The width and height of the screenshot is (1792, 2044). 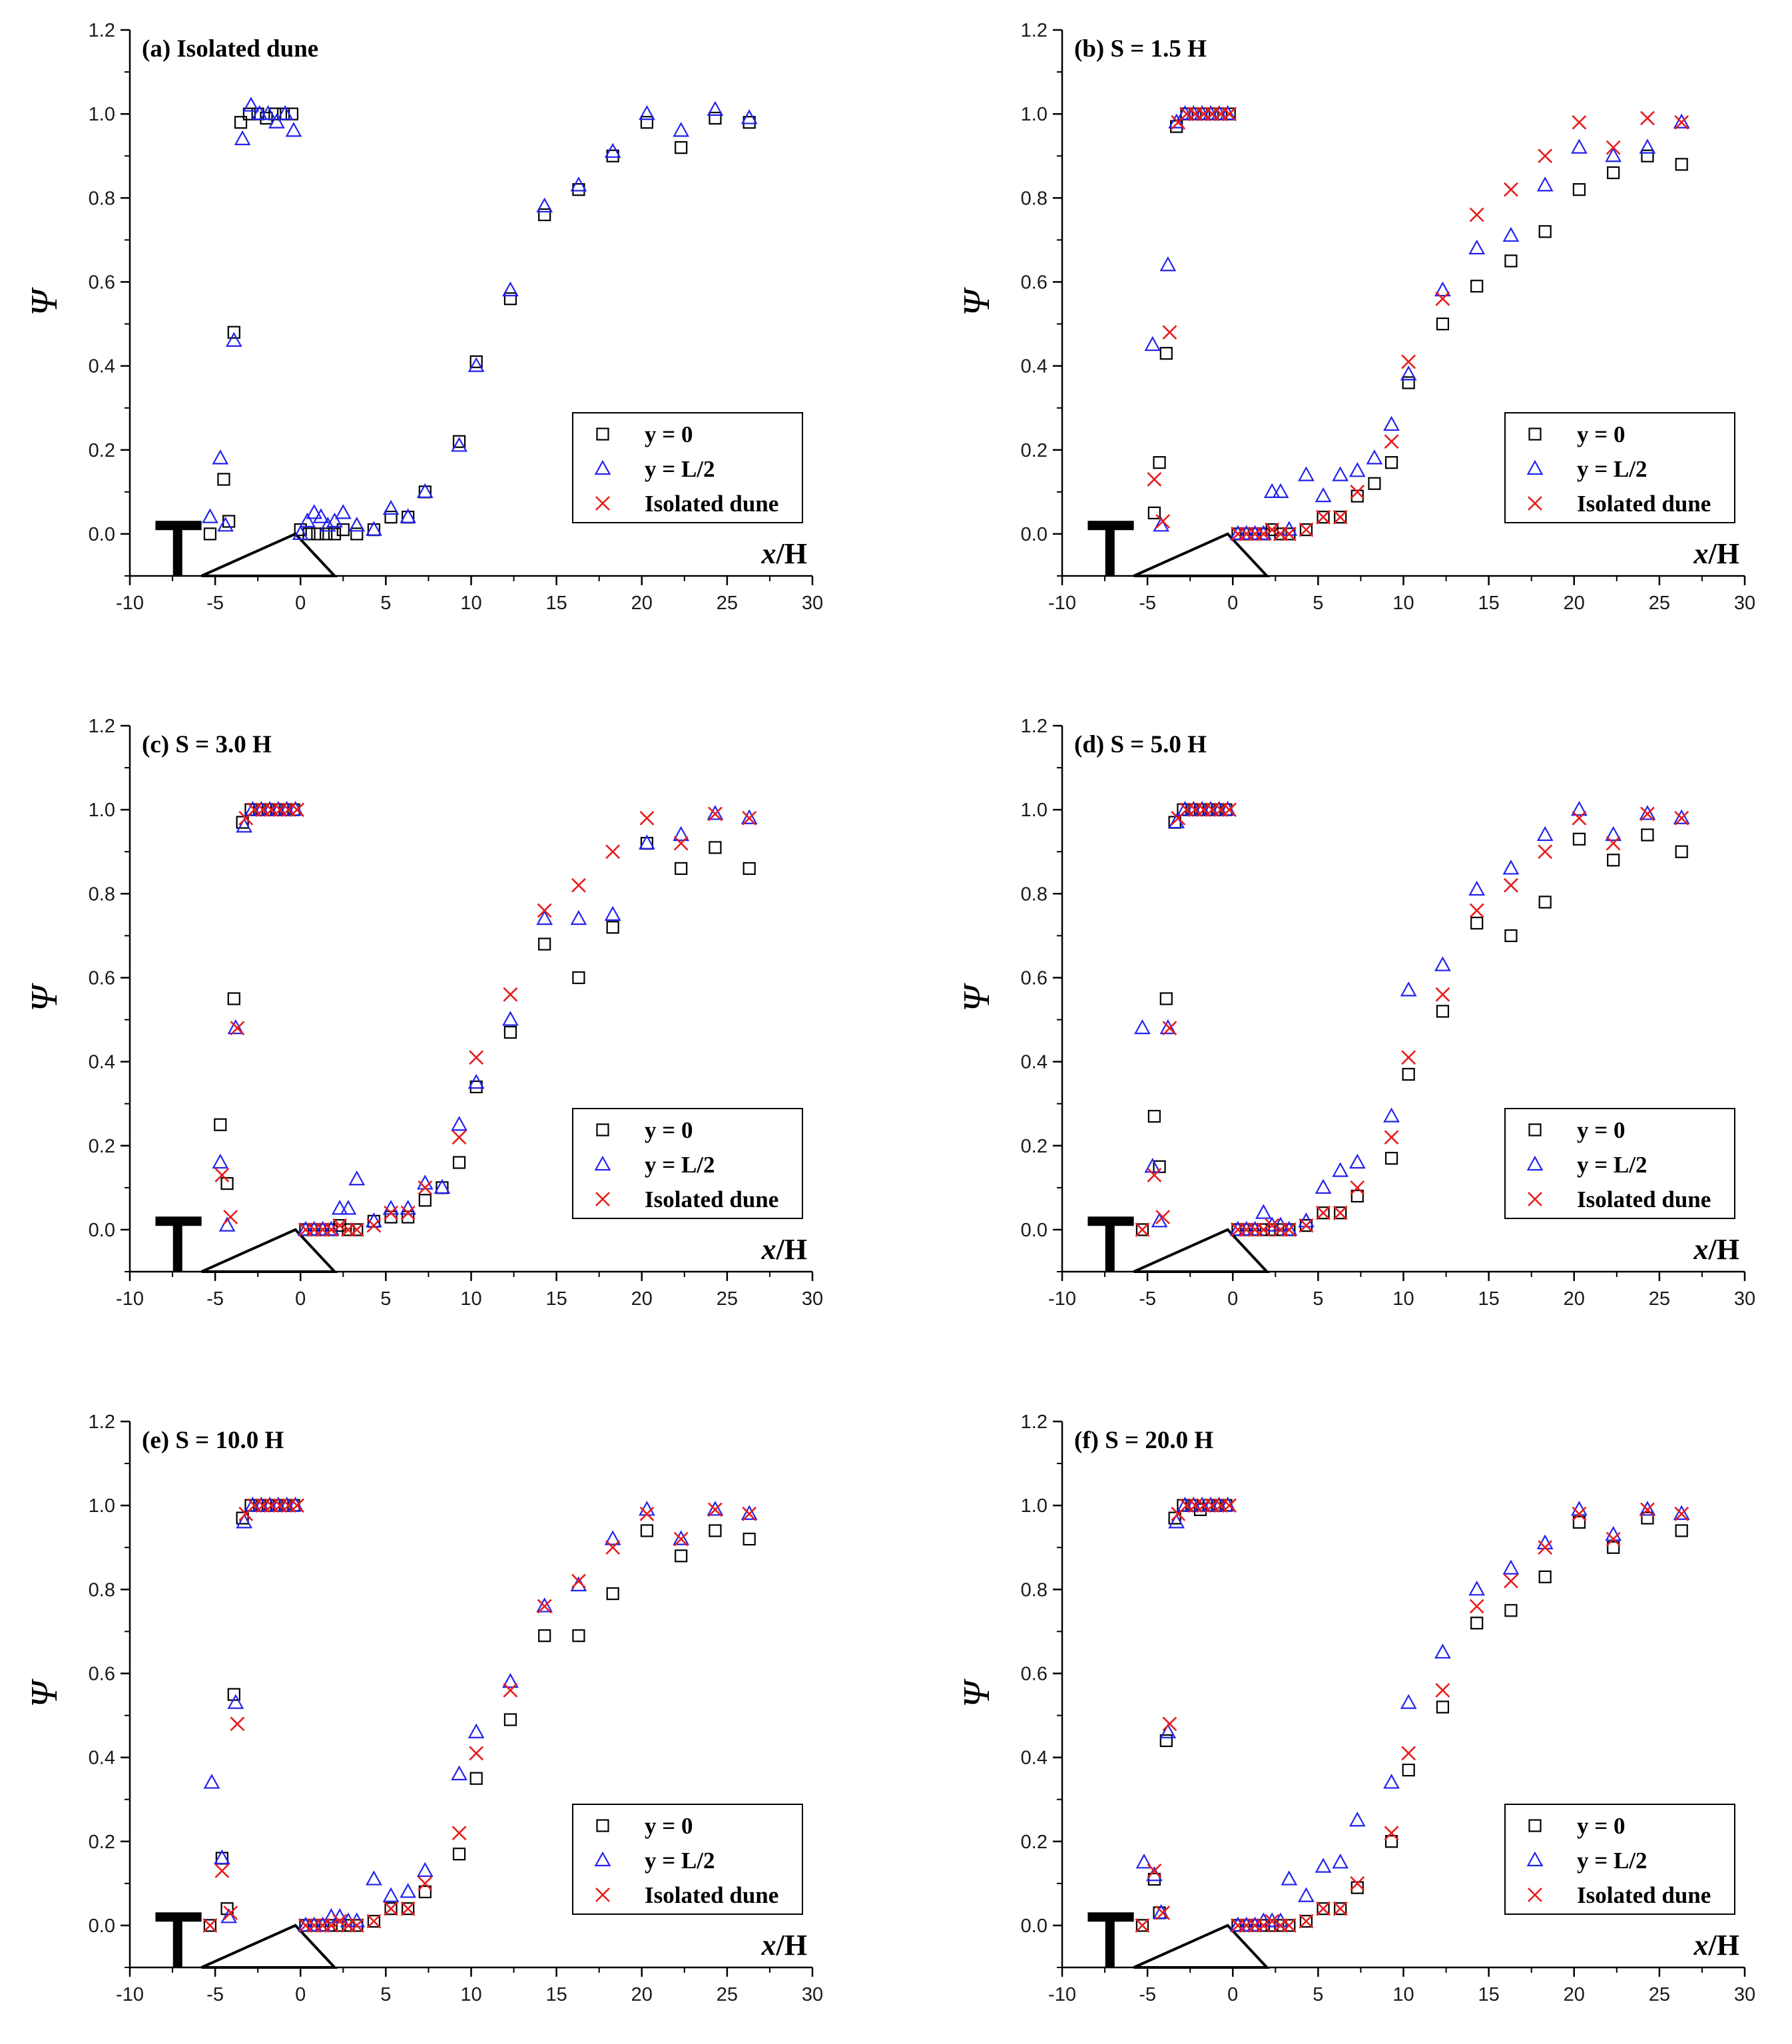 I want to click on panel-title: (f) S = 20.0 H, so click(x=1143, y=1440).